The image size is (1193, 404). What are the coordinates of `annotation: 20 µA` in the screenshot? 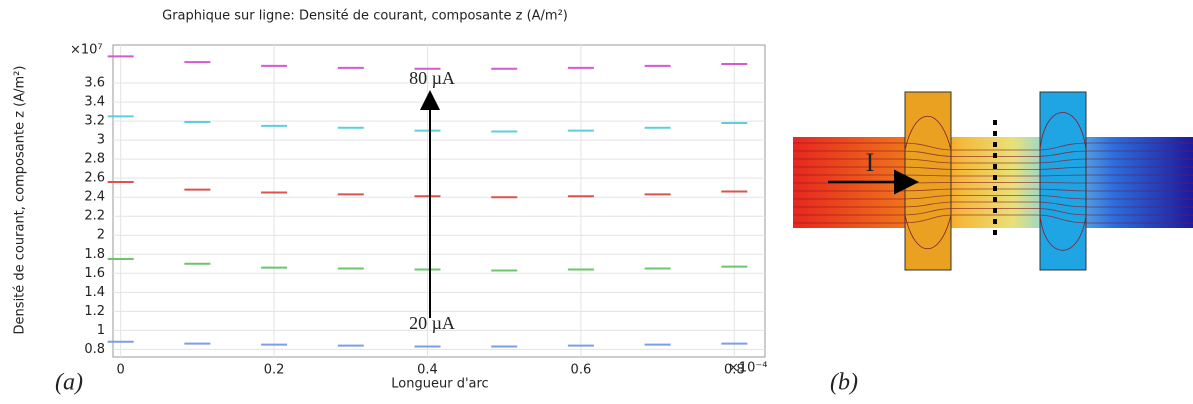 It's located at (432, 323).